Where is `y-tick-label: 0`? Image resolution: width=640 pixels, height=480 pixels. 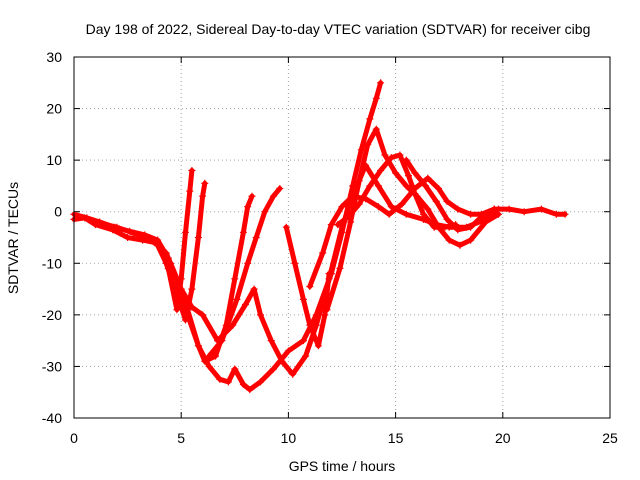
y-tick-label: 0 is located at coordinates (58, 212).